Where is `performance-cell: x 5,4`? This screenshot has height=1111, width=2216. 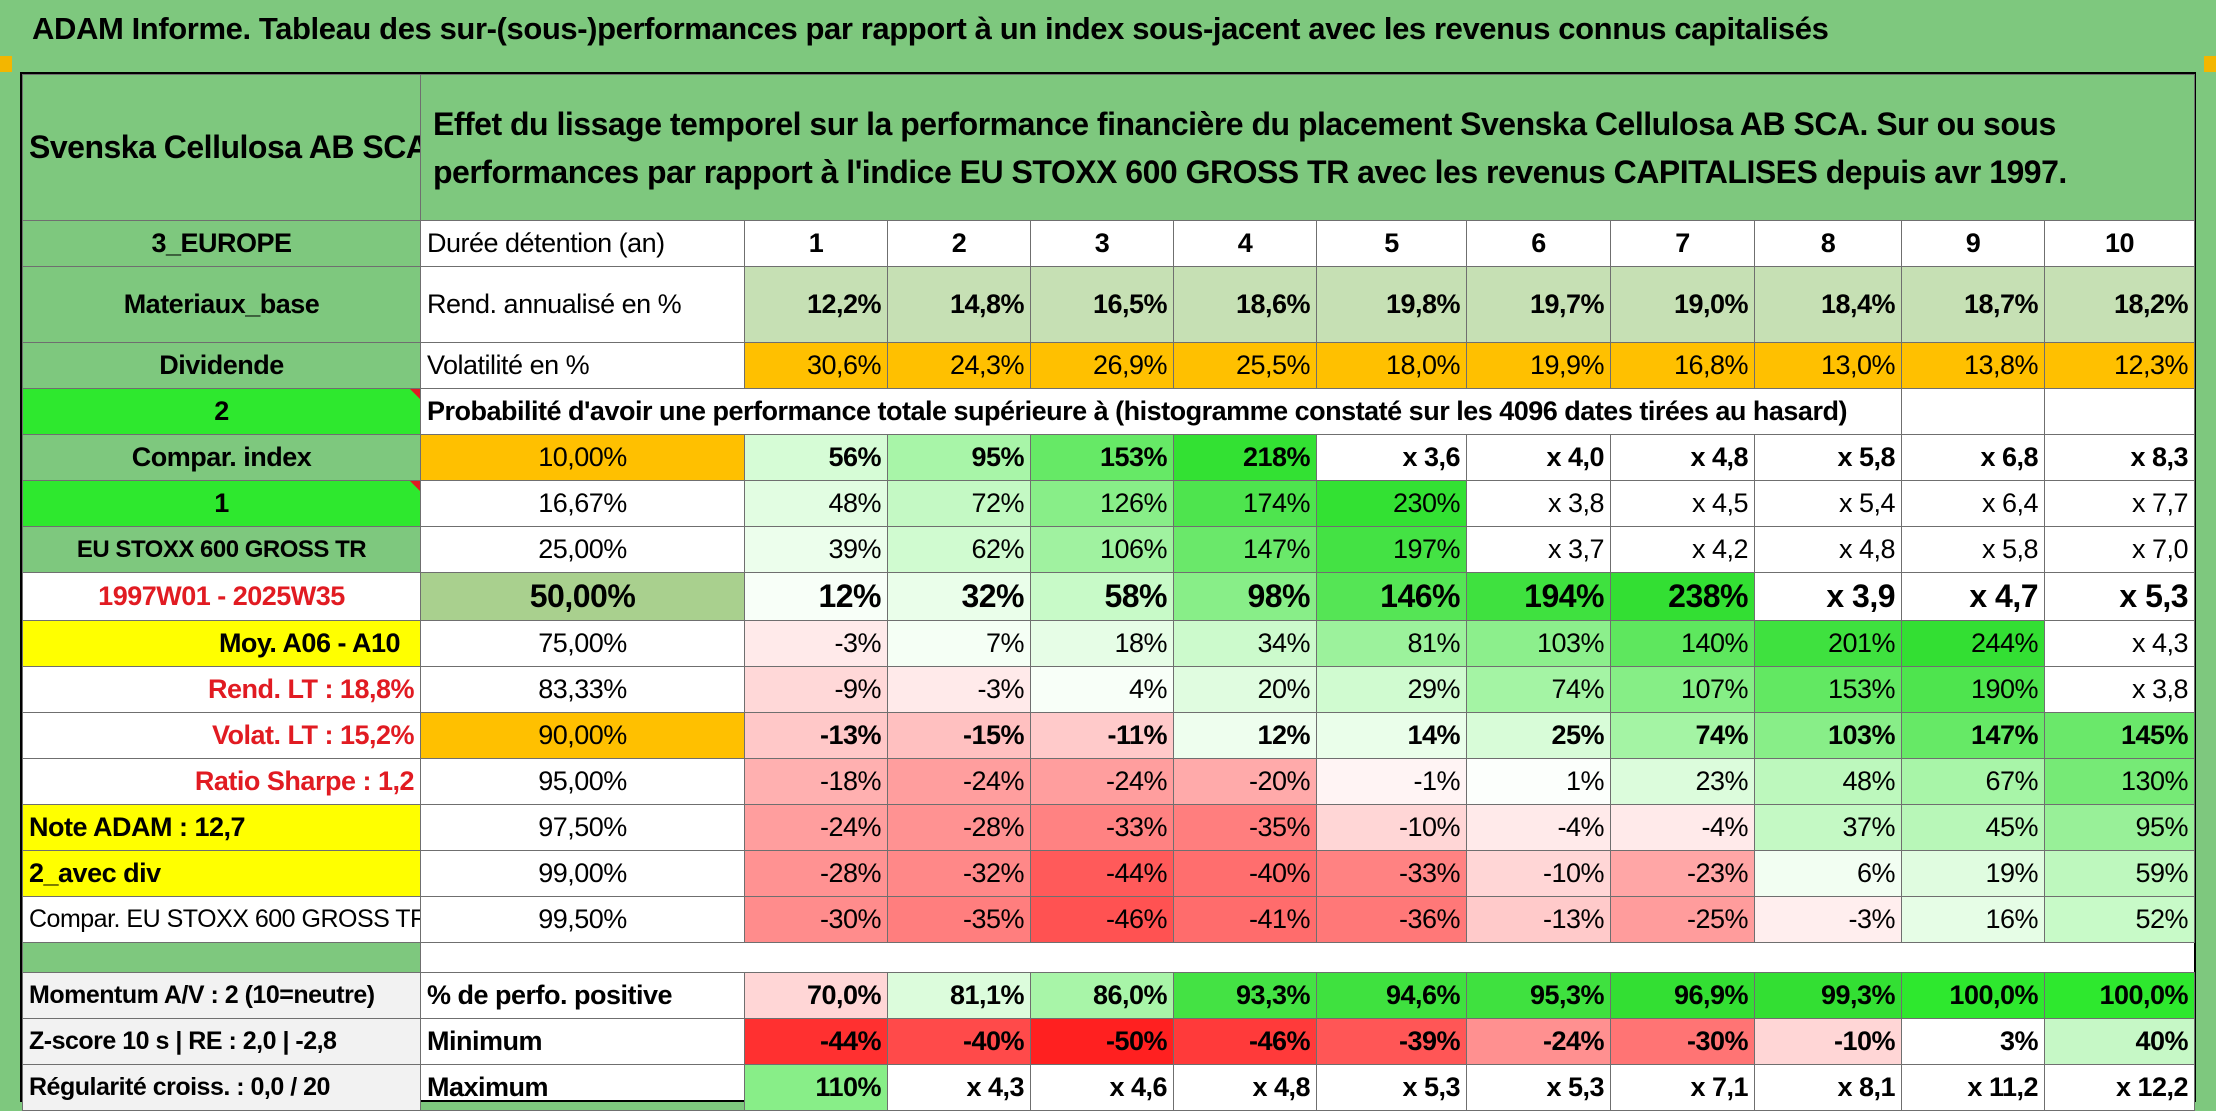 performance-cell: x 5,4 is located at coordinates (1828, 503).